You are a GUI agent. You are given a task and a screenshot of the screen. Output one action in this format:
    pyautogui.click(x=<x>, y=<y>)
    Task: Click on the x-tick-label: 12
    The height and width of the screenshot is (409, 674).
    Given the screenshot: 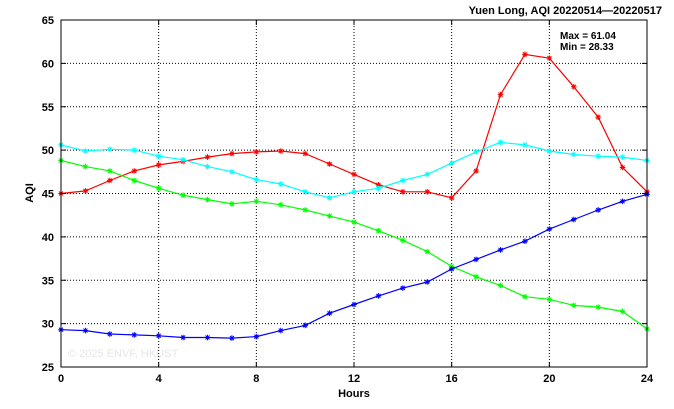 What is the action you would take?
    pyautogui.click(x=354, y=379)
    